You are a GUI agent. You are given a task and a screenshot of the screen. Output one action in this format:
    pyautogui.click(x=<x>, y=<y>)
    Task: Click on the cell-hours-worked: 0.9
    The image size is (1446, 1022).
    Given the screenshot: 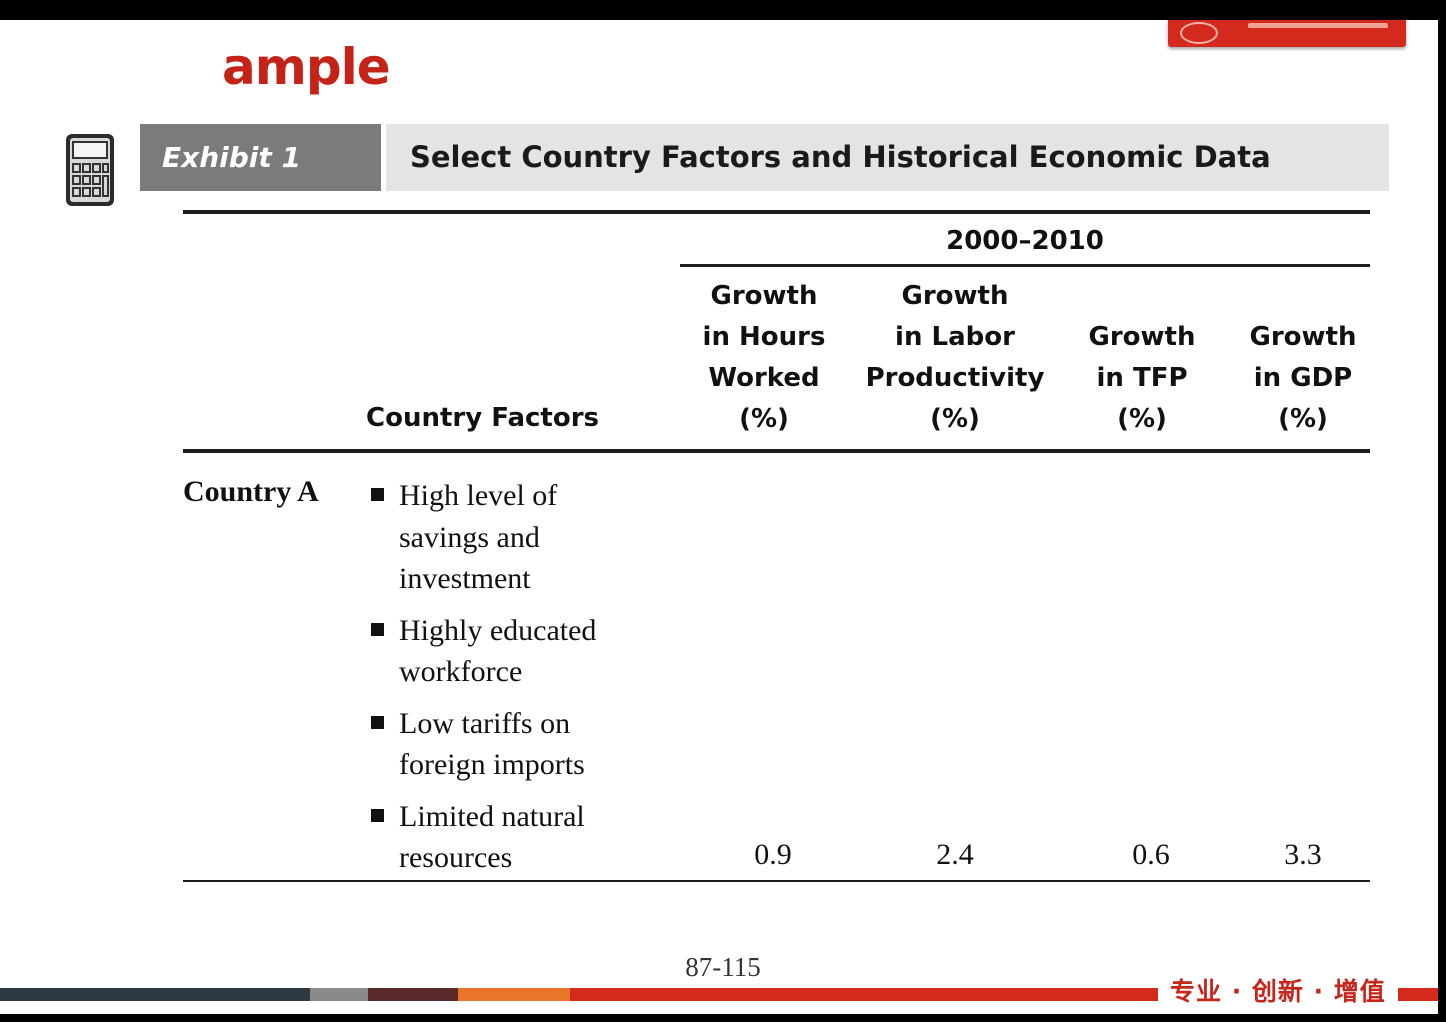 What is the action you would take?
    pyautogui.click(x=773, y=854)
    